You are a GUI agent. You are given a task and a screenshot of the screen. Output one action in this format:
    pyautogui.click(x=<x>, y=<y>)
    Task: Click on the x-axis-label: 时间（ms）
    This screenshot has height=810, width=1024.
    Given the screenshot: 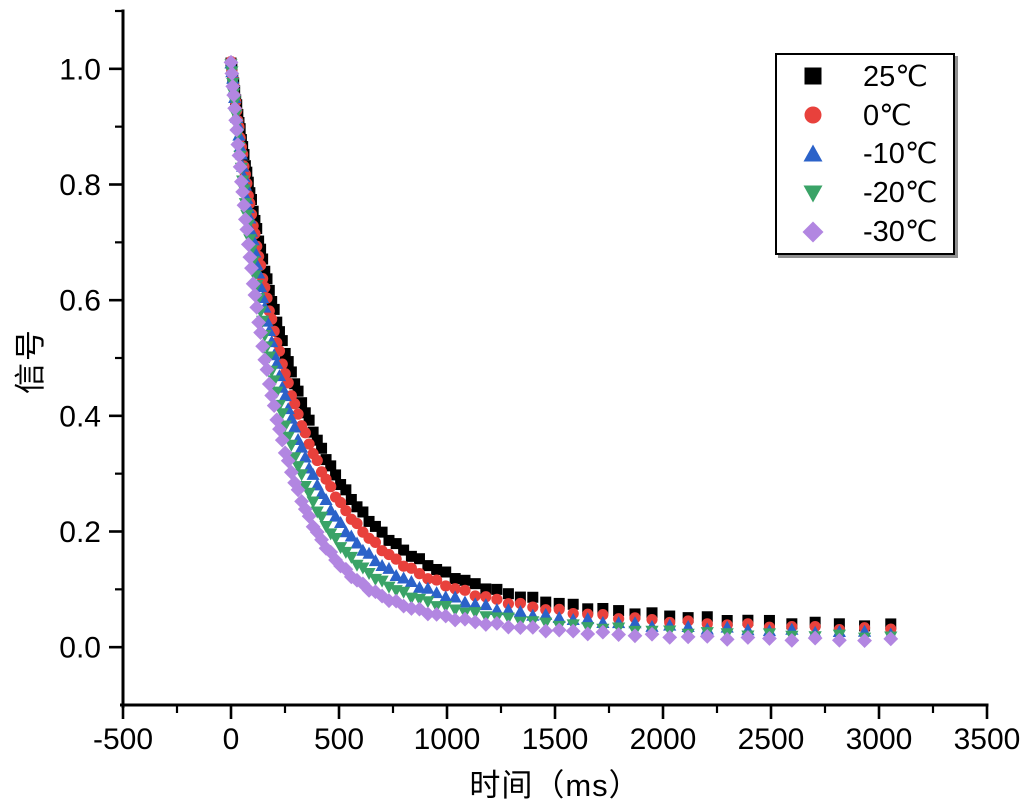 What is the action you would take?
    pyautogui.click(x=555, y=785)
    